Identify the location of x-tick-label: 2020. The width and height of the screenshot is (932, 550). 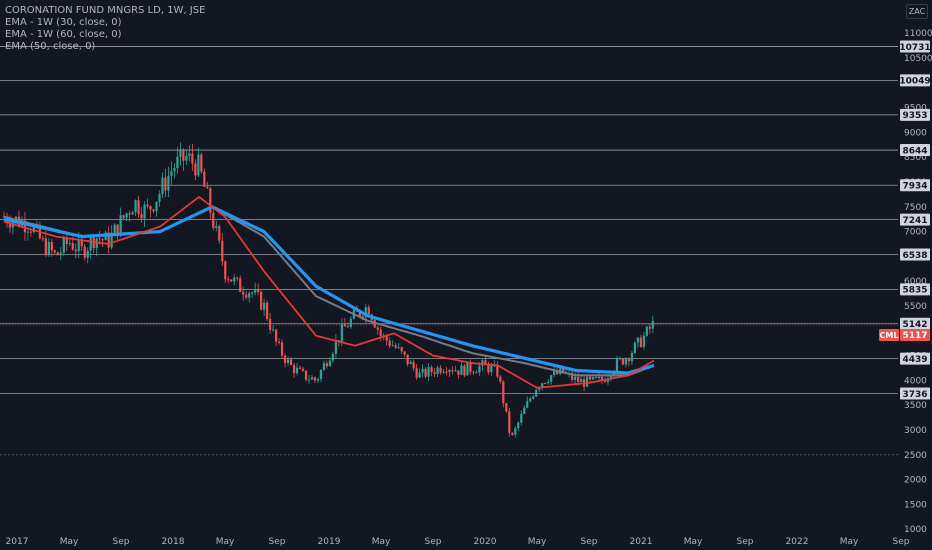
(485, 542).